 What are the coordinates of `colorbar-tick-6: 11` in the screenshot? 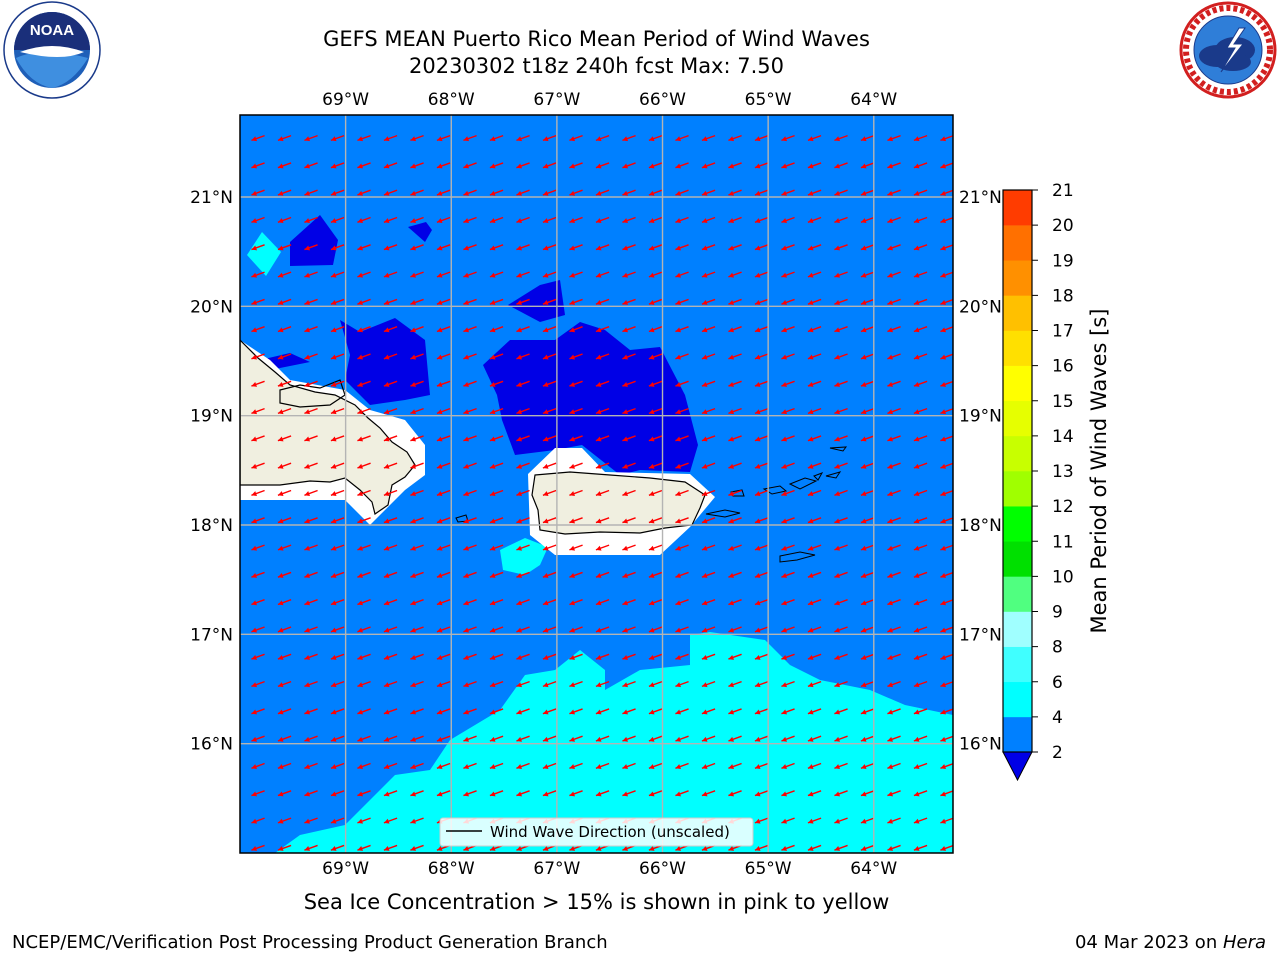 It's located at (1063, 542).